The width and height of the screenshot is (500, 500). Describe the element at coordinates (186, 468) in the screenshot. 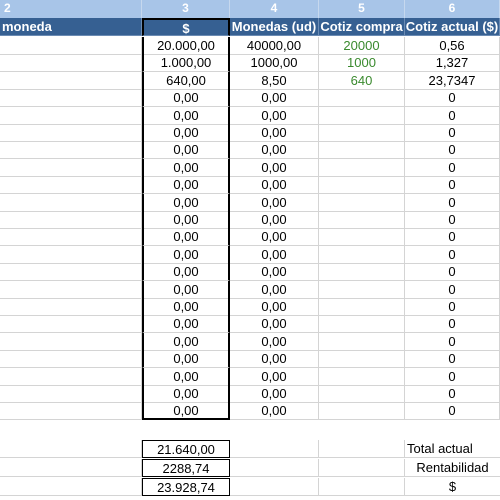

I see `summary-value-cell: 2288,74` at that location.